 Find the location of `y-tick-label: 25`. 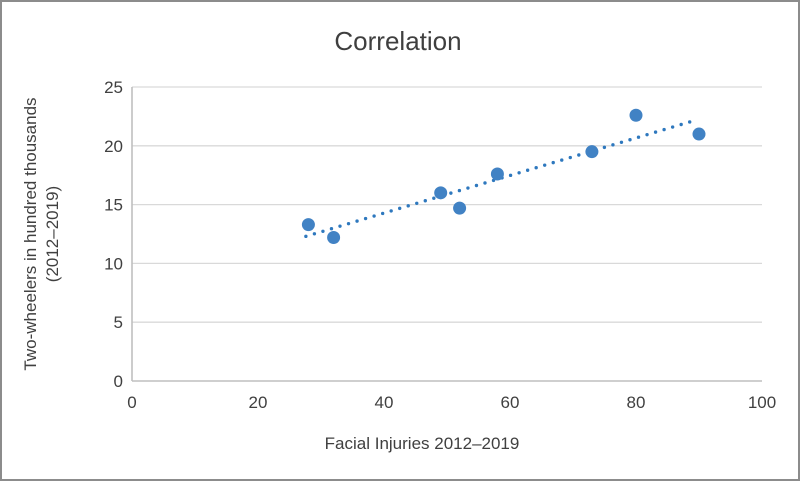

y-tick-label: 25 is located at coordinates (113, 87).